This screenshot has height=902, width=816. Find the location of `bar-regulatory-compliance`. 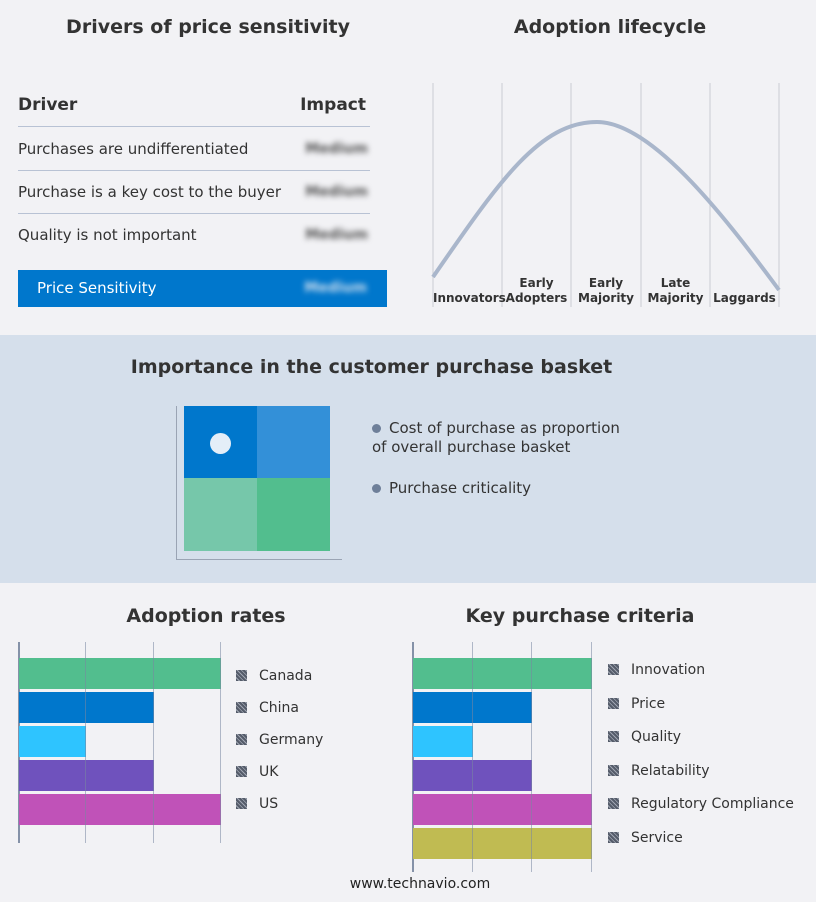

bar-regulatory-compliance is located at coordinates (502, 809).